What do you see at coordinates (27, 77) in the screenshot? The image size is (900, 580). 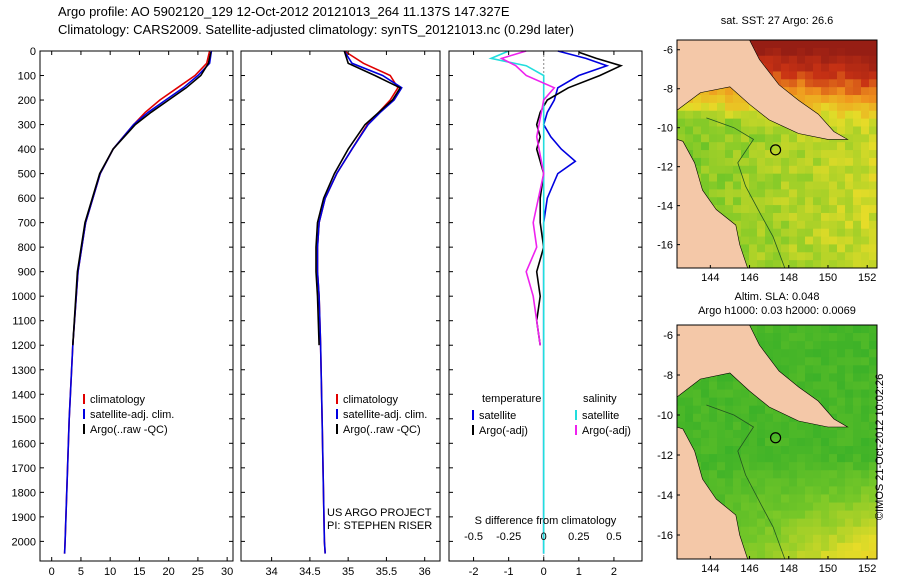 I see `depth-tick-label: 100` at bounding box center [27, 77].